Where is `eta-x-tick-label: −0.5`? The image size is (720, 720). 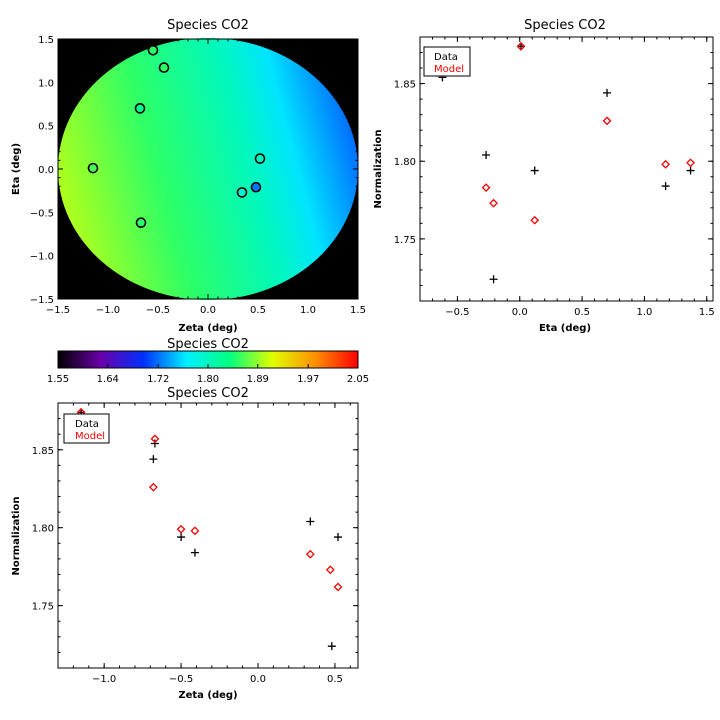
eta-x-tick-label: −0.5 is located at coordinates (457, 312).